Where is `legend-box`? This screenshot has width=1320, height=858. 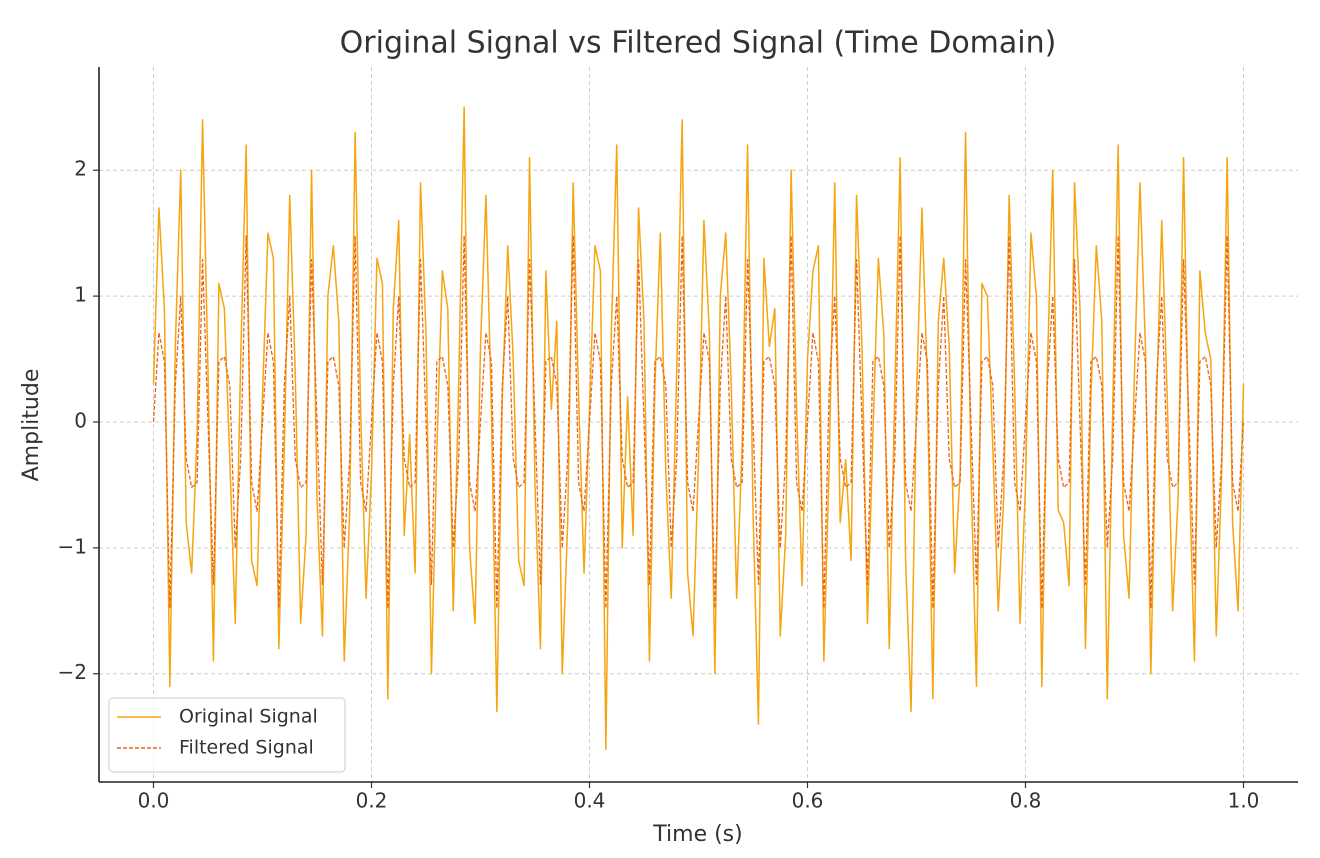 legend-box is located at coordinates (227, 735).